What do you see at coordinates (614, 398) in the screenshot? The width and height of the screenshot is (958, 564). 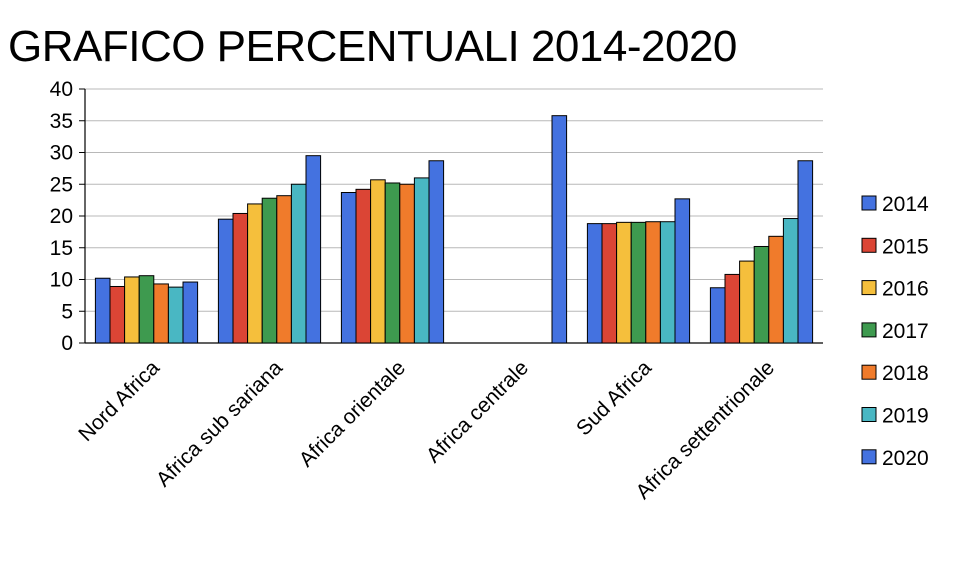 I see `category-label: Sud Africa` at bounding box center [614, 398].